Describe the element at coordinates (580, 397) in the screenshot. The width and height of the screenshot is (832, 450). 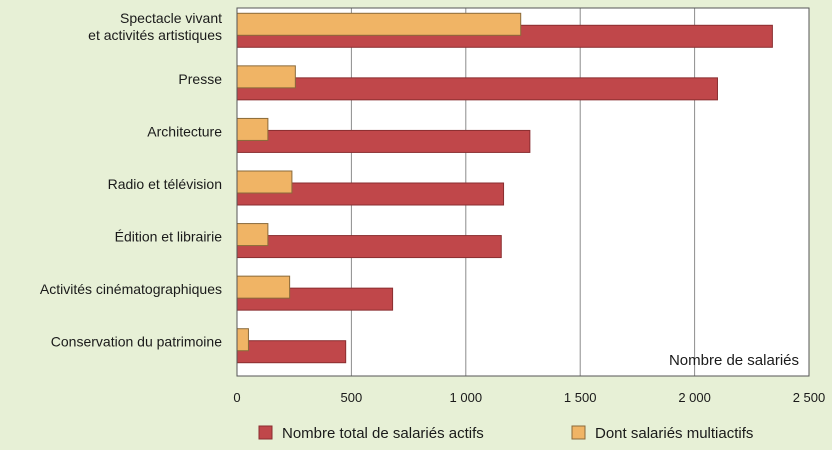
I see `x-tick-label: 1 500` at that location.